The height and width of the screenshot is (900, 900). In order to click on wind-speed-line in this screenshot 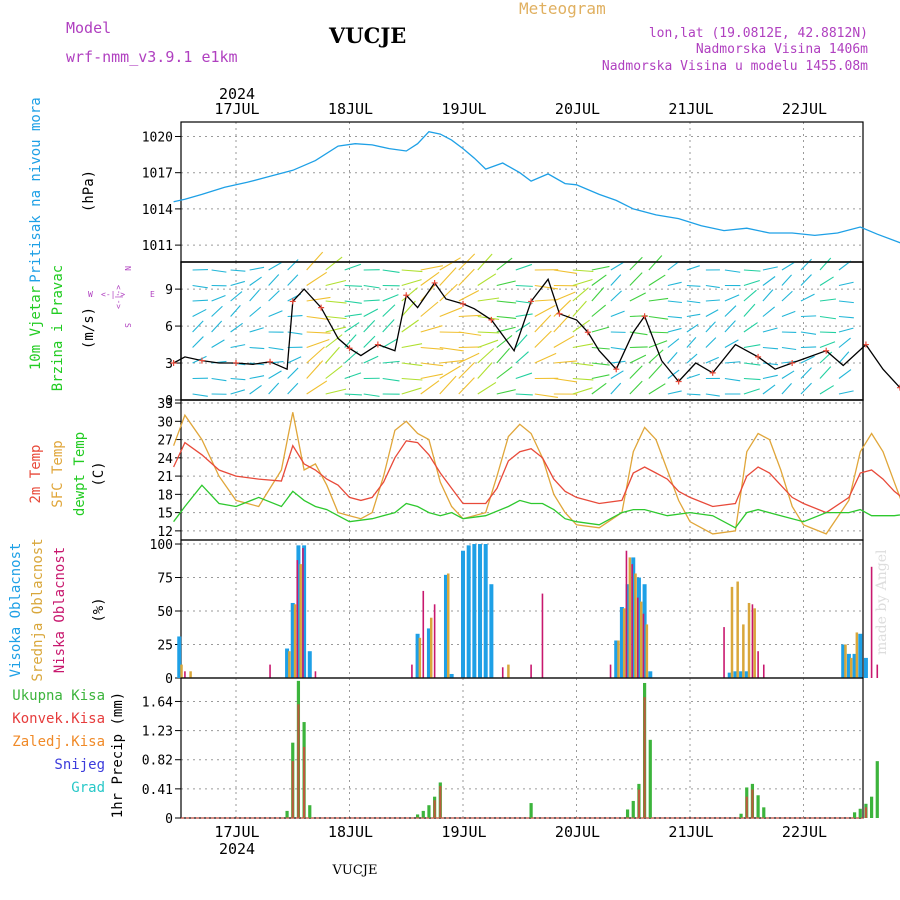, I will do `click(536, 333)`.